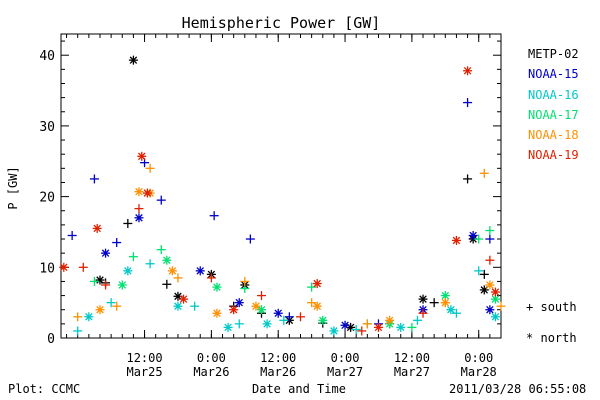  I want to click on x-tick-date-2: Mar26, so click(278, 372).